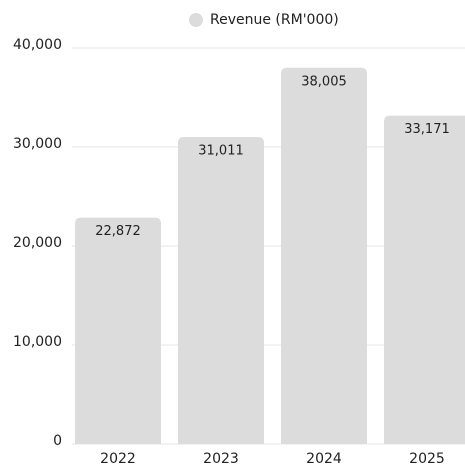 This screenshot has height=469, width=465. I want to click on y-tick-label: 40,000, so click(37, 45).